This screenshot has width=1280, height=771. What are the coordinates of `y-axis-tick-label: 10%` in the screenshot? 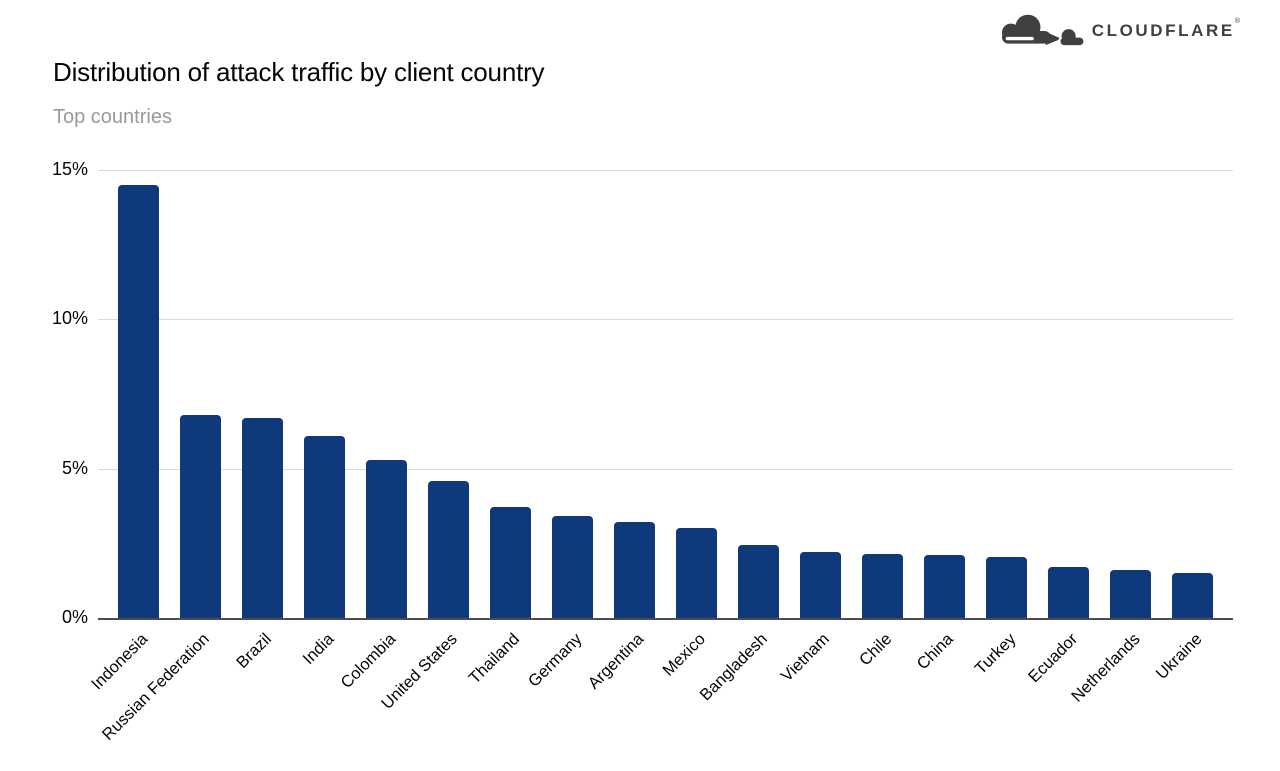 It's located at (69, 318).